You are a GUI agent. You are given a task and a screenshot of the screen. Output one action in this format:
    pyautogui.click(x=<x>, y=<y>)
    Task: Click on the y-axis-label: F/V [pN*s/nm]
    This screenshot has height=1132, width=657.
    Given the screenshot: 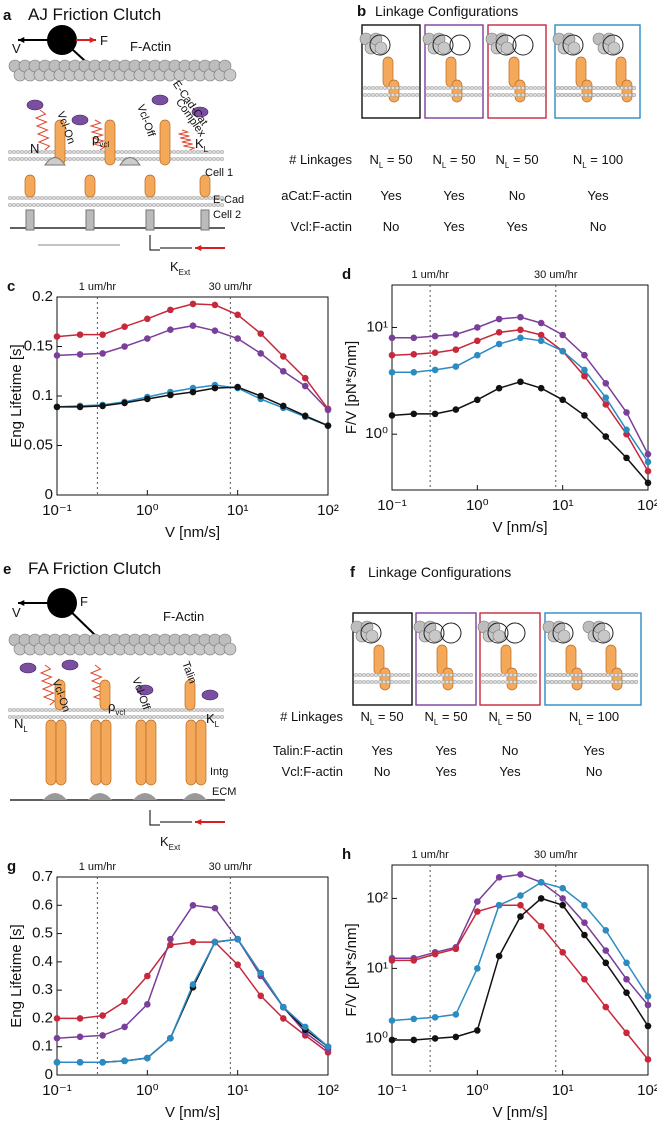 What is the action you would take?
    pyautogui.click(x=351, y=969)
    